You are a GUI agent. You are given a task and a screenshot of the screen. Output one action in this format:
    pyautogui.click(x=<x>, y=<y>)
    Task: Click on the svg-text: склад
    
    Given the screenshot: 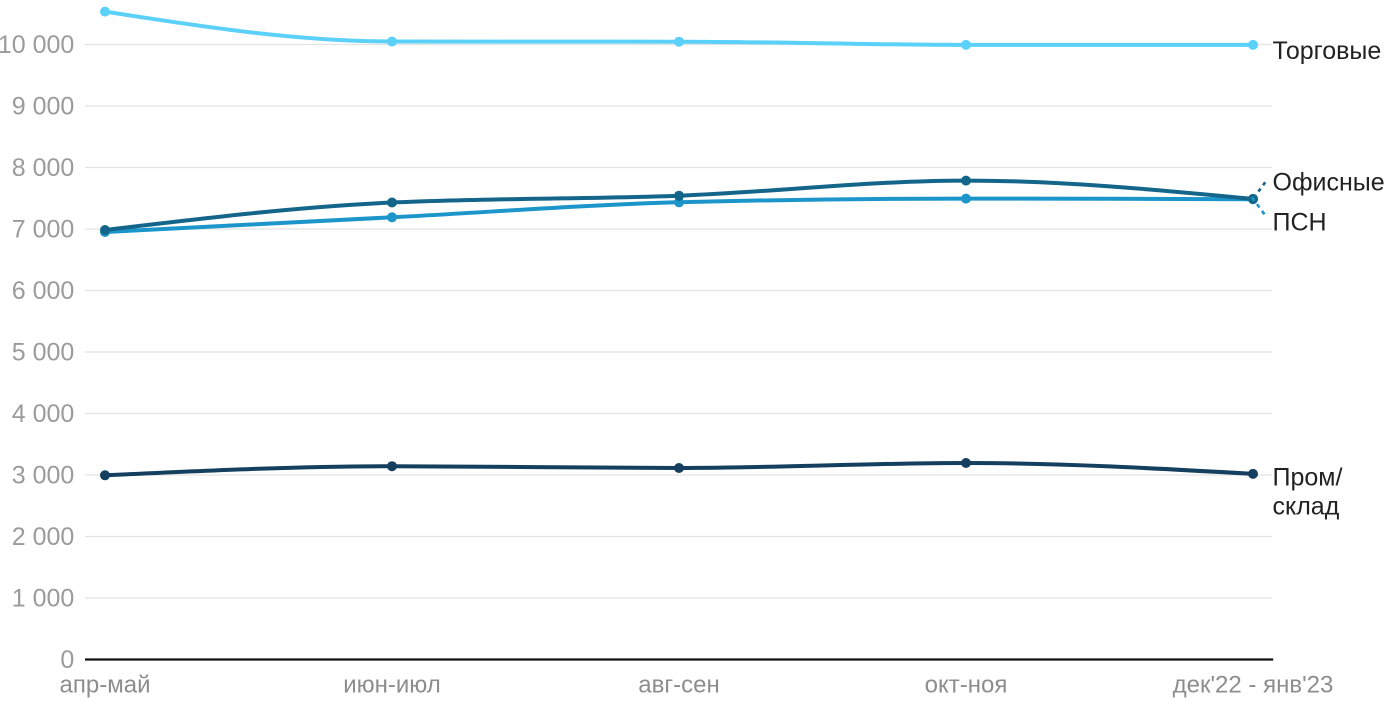 What is the action you would take?
    pyautogui.click(x=1306, y=506)
    